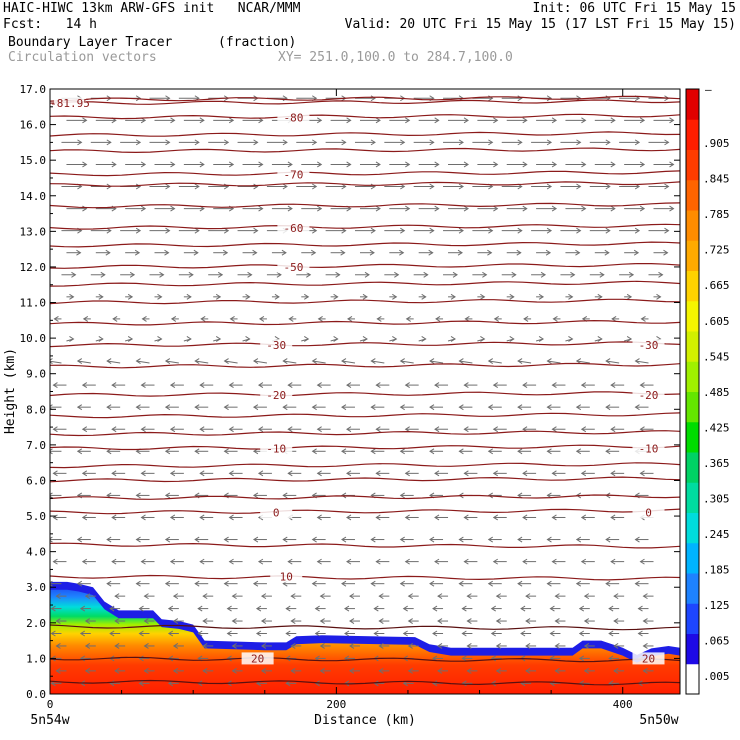  I want to click on contour-label-bg, so click(257, 658).